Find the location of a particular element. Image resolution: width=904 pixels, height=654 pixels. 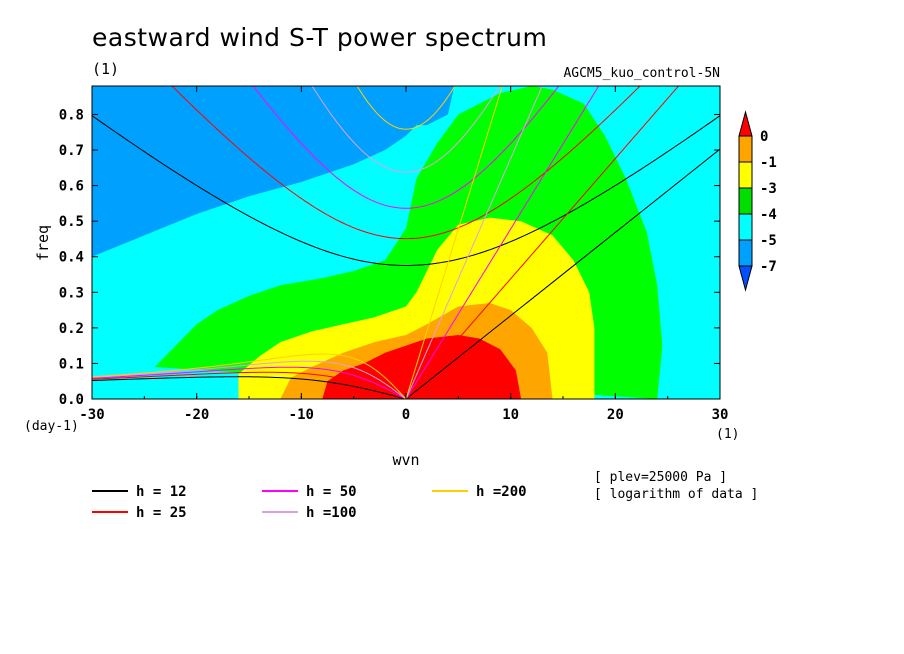

x-axis-label: wvn is located at coordinates (405, 460).